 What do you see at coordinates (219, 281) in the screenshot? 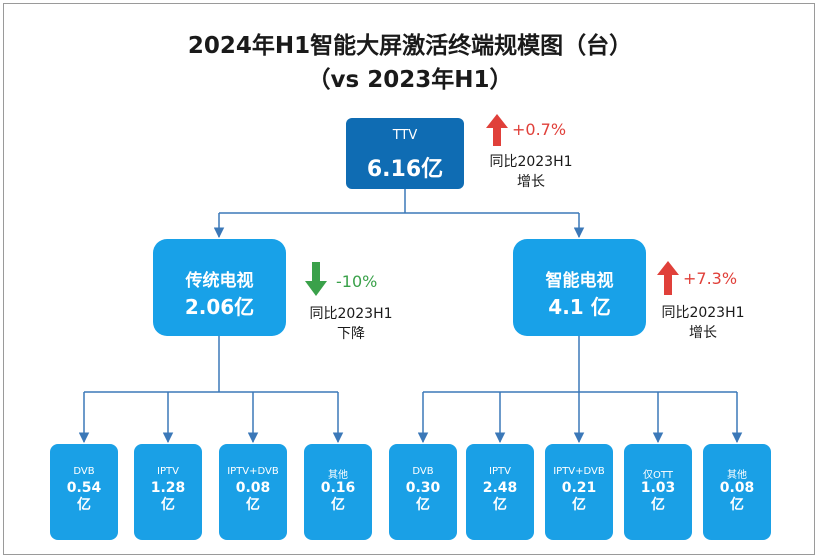
I see `traditional-tv-label: 传统电视` at bounding box center [219, 281].